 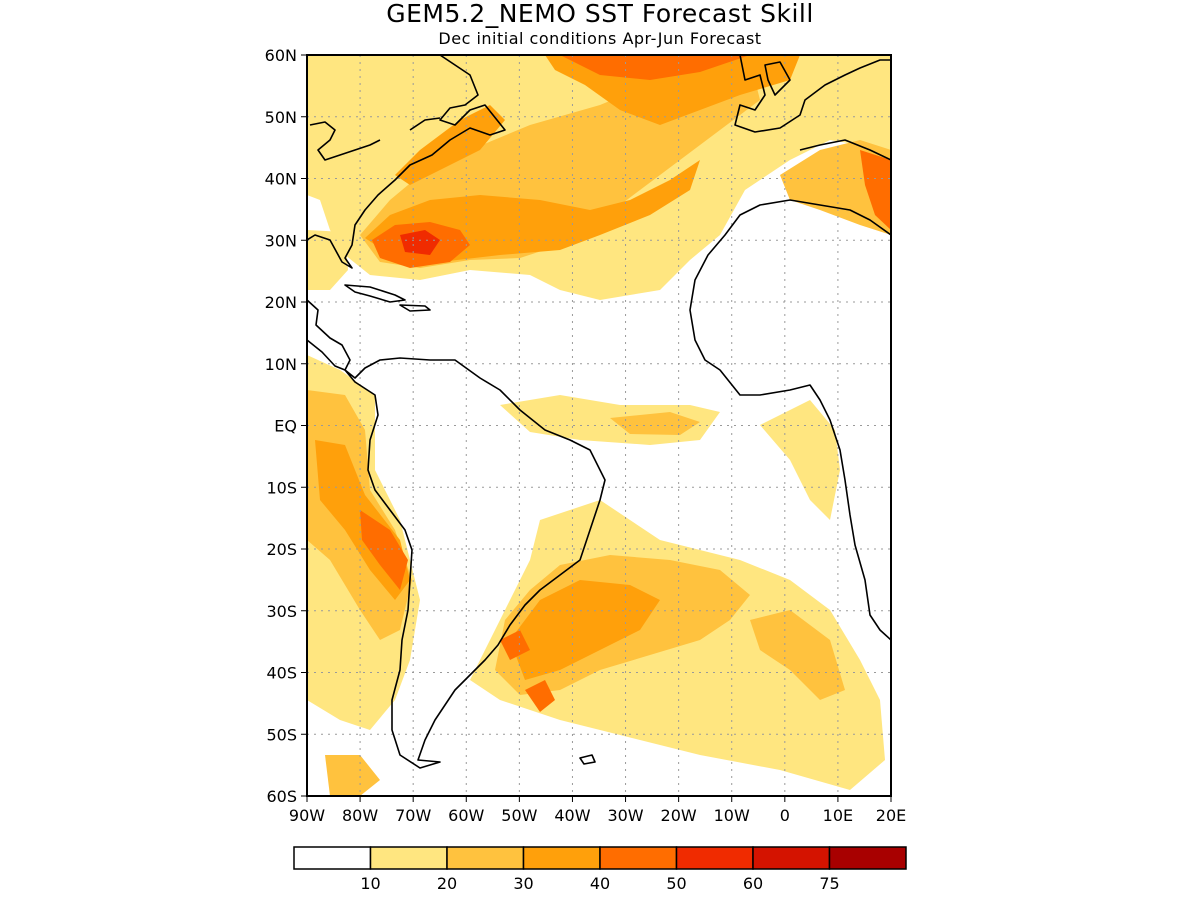 I want to click on lon-tick-label: 80W, so click(x=360, y=815).